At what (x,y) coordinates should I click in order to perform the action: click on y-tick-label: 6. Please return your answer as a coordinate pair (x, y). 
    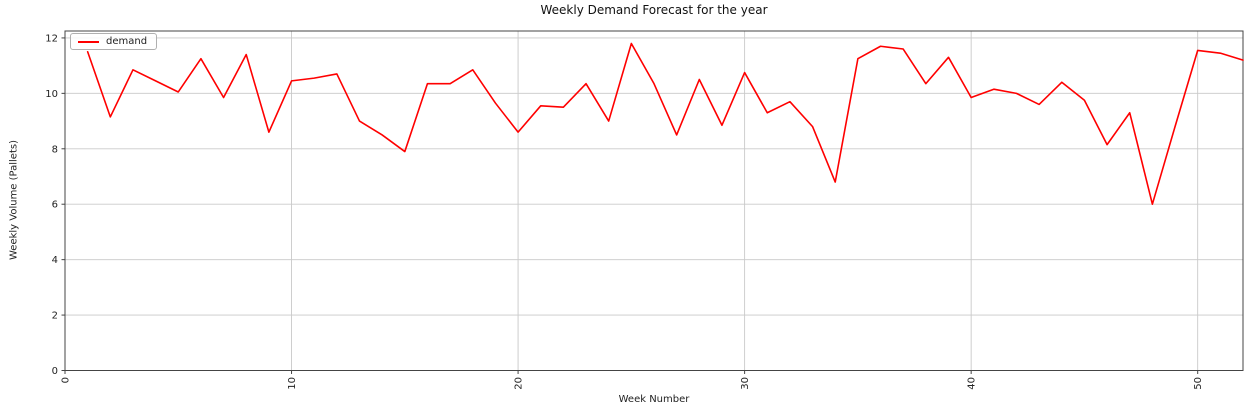
    Looking at the image, I should click on (55, 205).